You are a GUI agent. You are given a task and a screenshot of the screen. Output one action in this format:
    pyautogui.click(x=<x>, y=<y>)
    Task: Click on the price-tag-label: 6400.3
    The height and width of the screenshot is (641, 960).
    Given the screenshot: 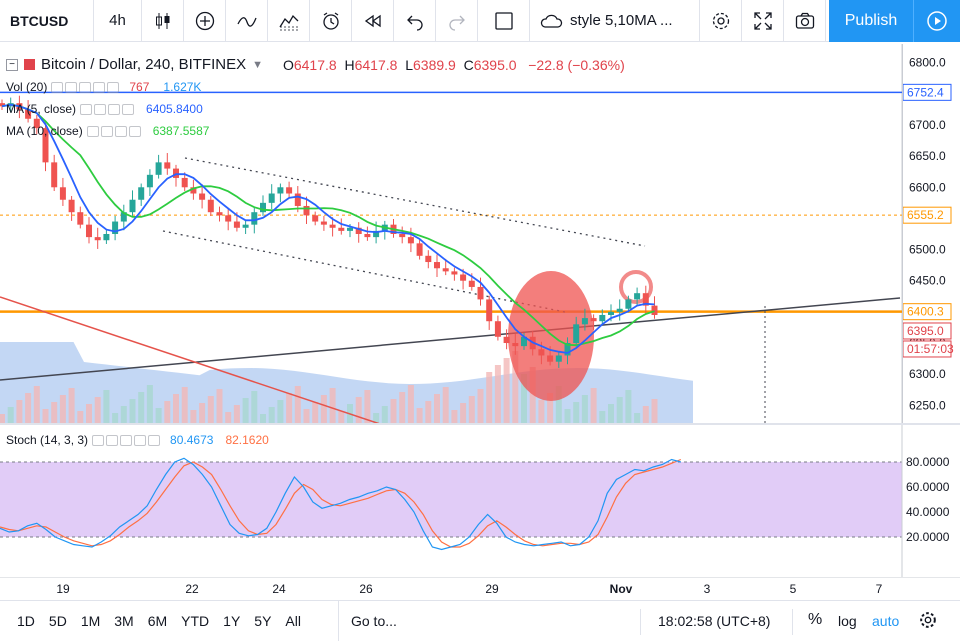 What is the action you would take?
    pyautogui.click(x=925, y=312)
    